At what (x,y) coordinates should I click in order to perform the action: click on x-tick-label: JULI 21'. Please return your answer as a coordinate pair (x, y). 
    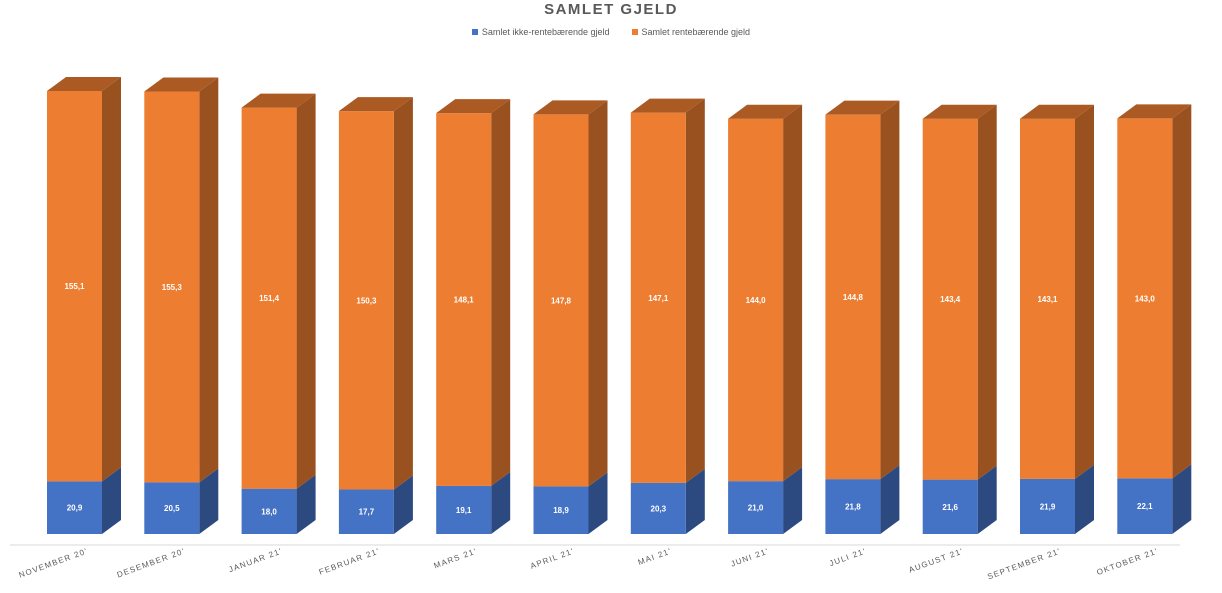
    Looking at the image, I should click on (847, 557).